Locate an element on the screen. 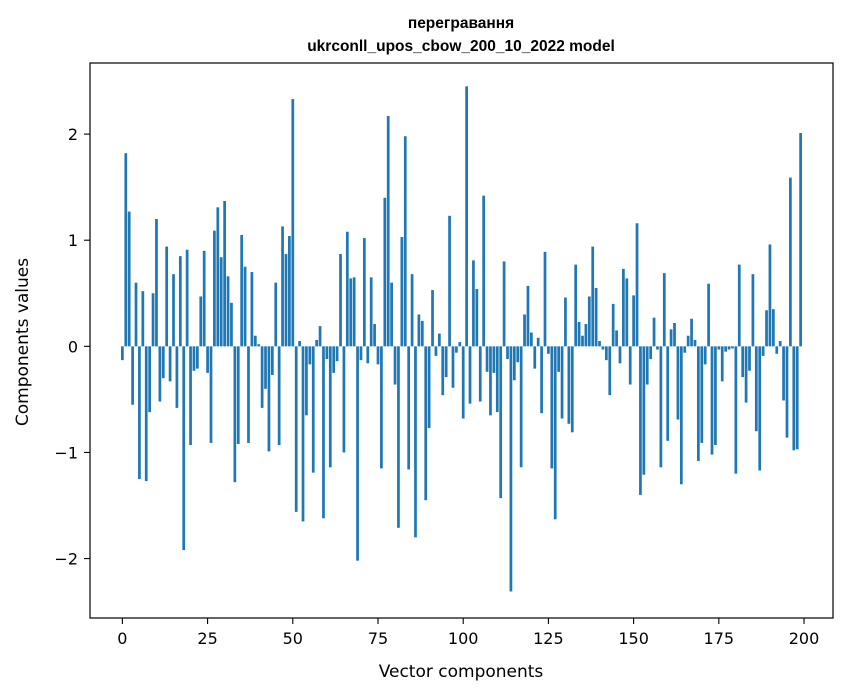  y-tick-label-2: 2 is located at coordinates (73, 134).